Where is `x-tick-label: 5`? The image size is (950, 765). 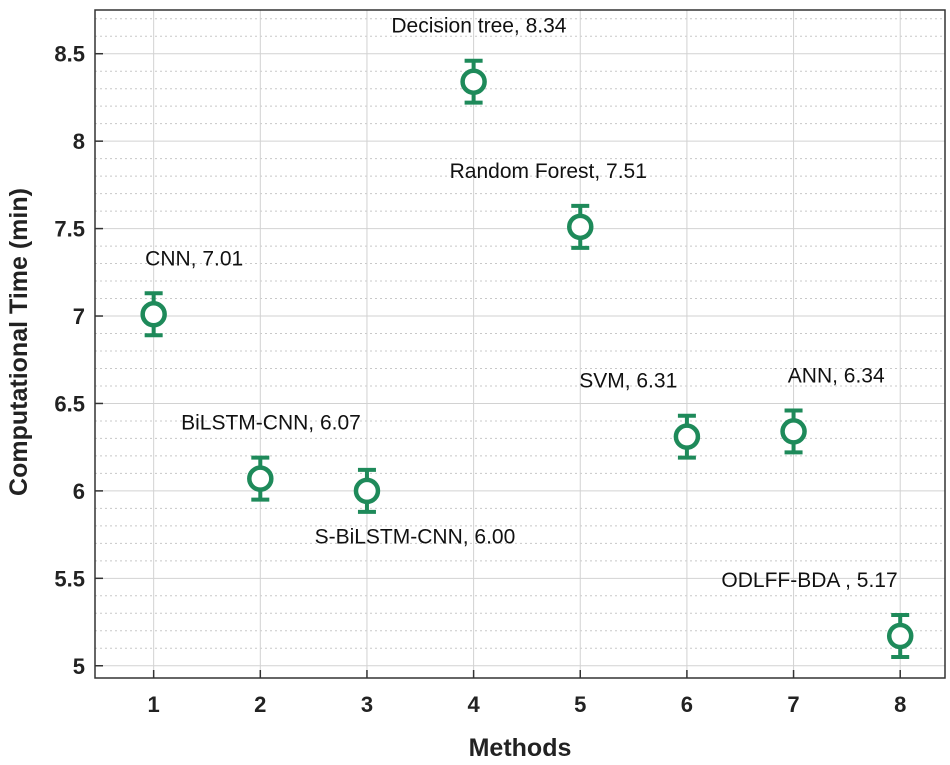 x-tick-label: 5 is located at coordinates (580, 704).